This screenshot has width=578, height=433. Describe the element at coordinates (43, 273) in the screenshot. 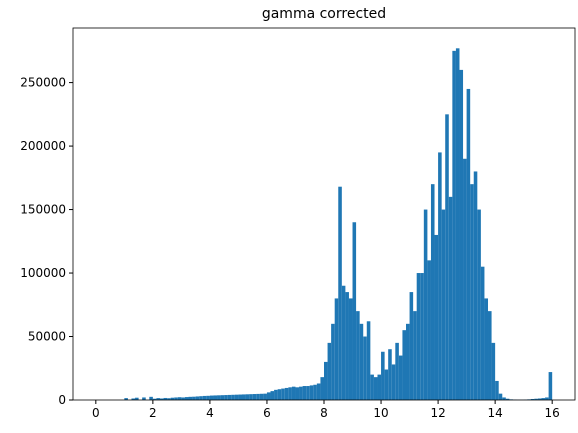

I see `y-tick-label: 100000` at that location.